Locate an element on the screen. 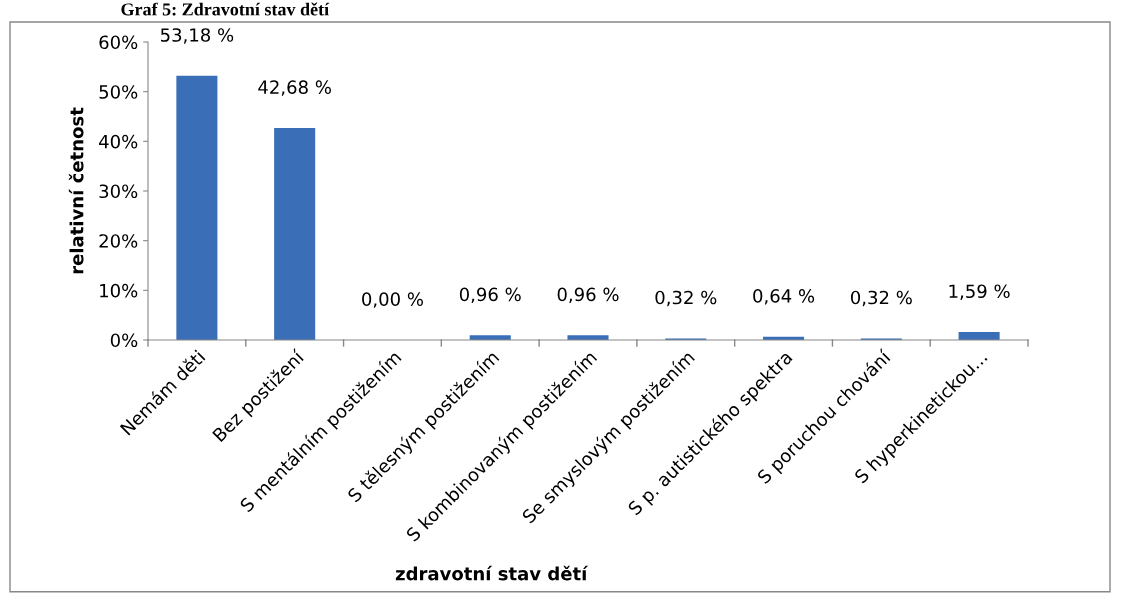  y-tick-label: 50% is located at coordinates (118, 92).